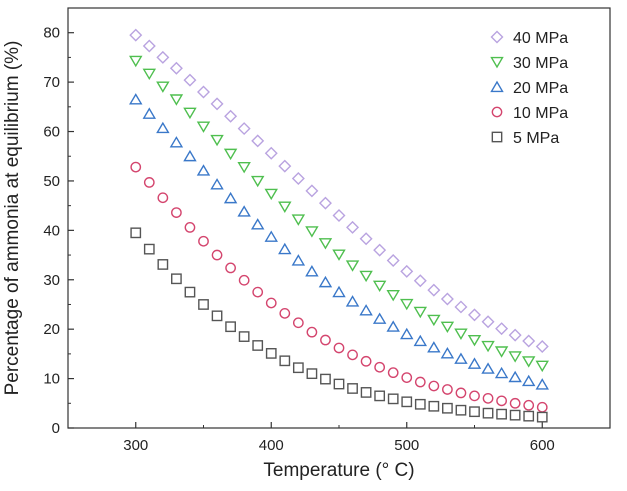 This screenshot has width=627, height=491. Describe the element at coordinates (339, 438) in the screenshot. I see `x-axis: 300 400 500 600` at that location.